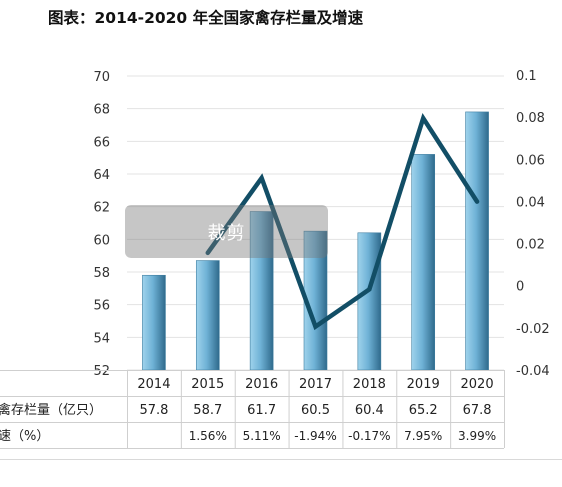 Image resolution: width=562 pixels, height=487 pixels. I want to click on data-label-inventory: 60.5, so click(315, 410).